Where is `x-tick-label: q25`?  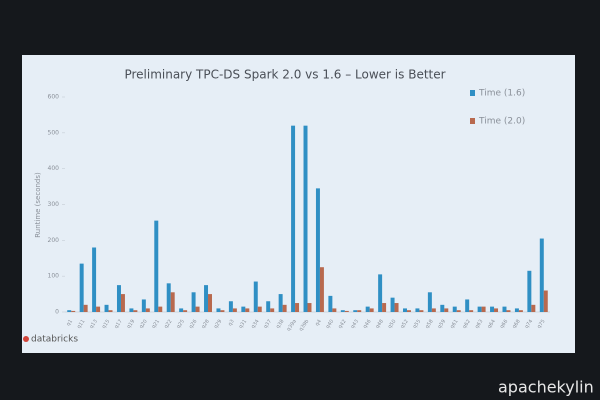
x-tick-label: q25 is located at coordinates (181, 324).